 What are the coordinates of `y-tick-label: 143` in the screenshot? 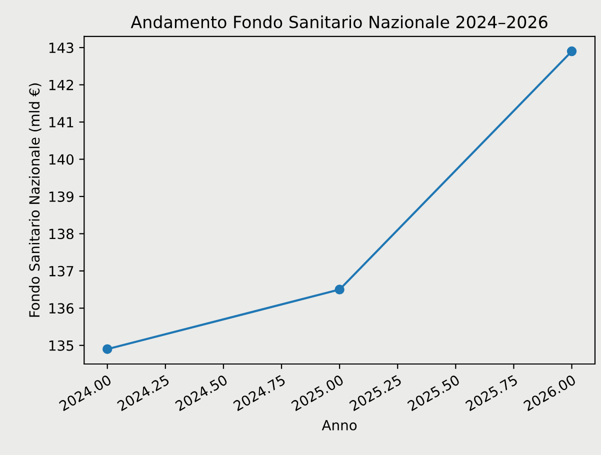 It's located at (61, 48).